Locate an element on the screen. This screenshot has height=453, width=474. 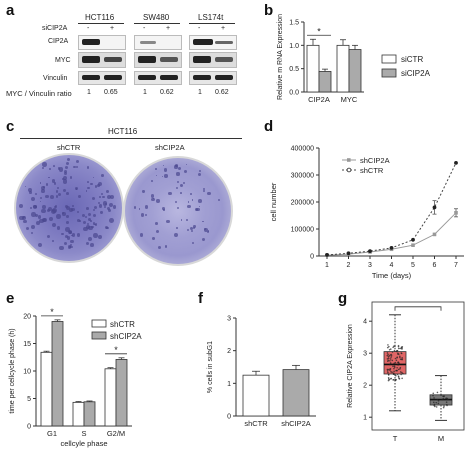
blot-cip2a-ls174t is located at coordinates (213, 42).